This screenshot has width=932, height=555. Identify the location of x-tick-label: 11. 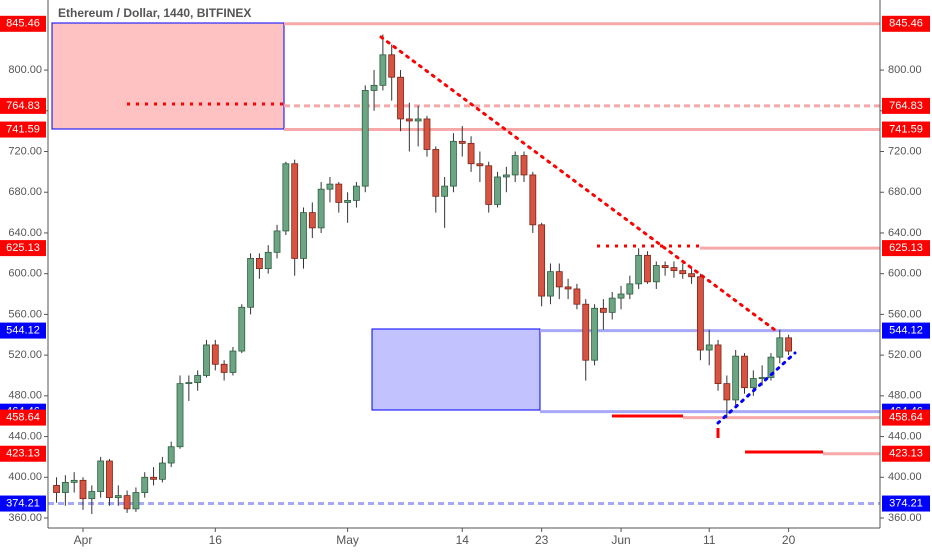
(709, 540).